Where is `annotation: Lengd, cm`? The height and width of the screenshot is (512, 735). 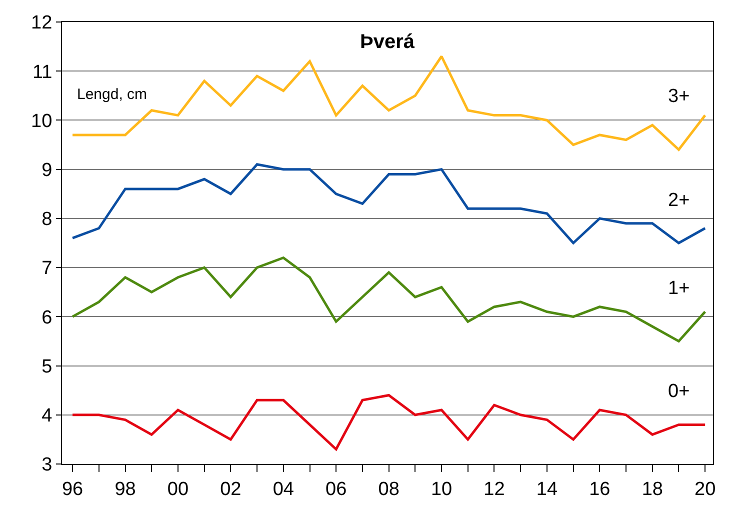 annotation: Lengd, cm is located at coordinates (112, 94).